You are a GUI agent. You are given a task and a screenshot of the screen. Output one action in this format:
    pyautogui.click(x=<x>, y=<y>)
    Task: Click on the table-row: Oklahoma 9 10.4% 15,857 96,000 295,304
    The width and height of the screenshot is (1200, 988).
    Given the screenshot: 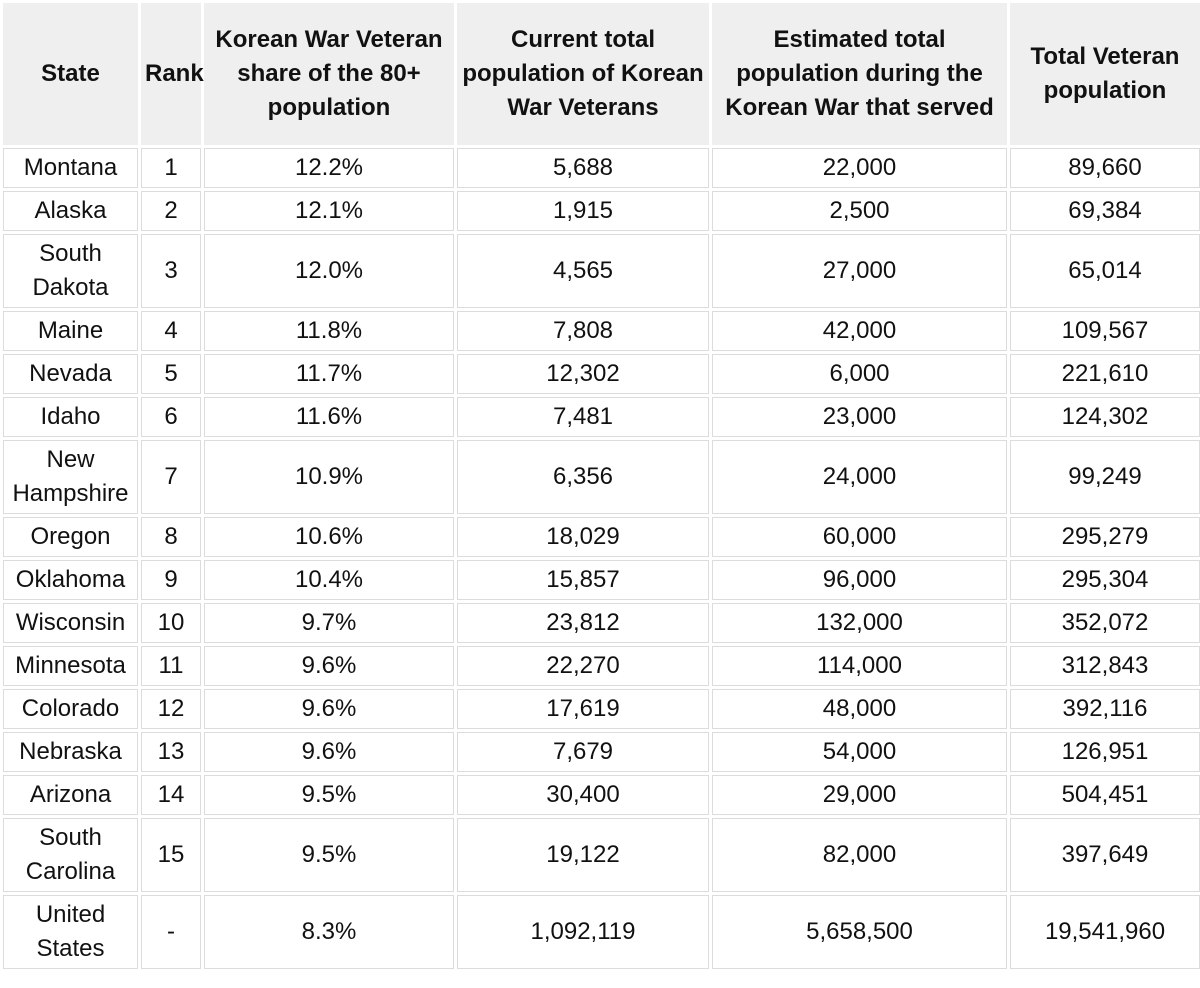 What is the action you would take?
    pyautogui.click(x=601, y=580)
    